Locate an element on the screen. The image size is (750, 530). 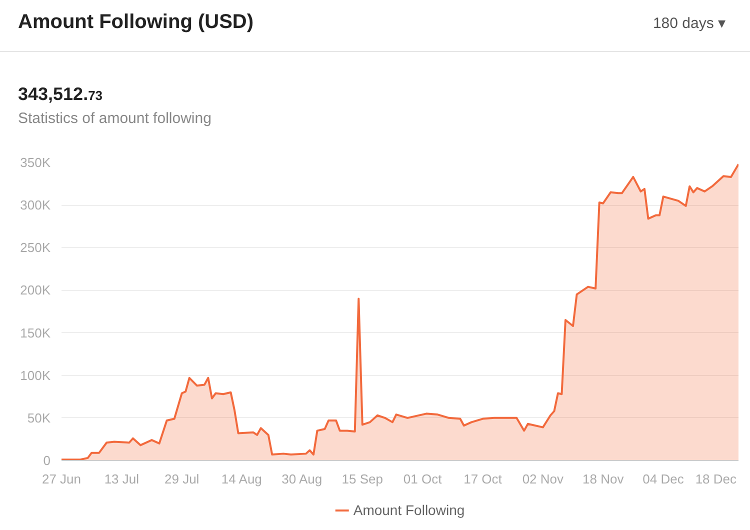
x-tick-label: 01 Oct is located at coordinates (422, 479).